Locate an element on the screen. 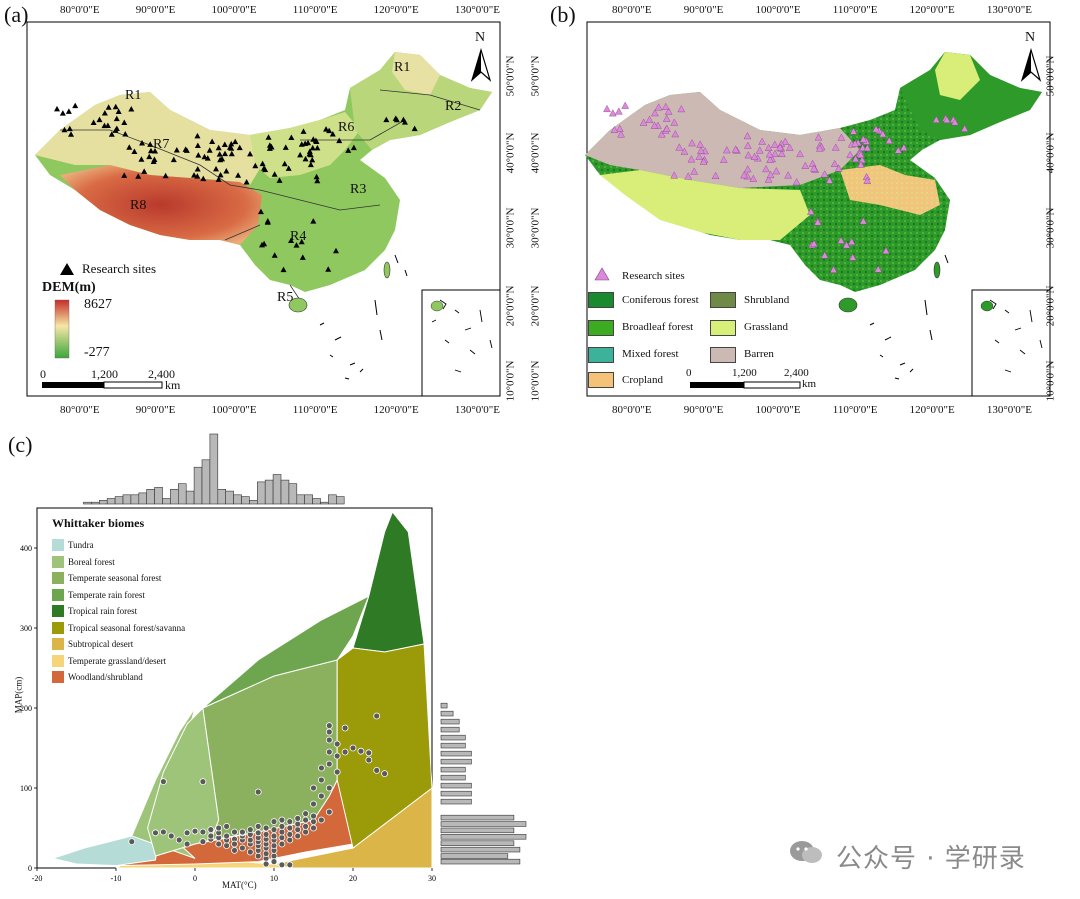  lon-tick: 100°0'0"E is located at coordinates (778, 410).